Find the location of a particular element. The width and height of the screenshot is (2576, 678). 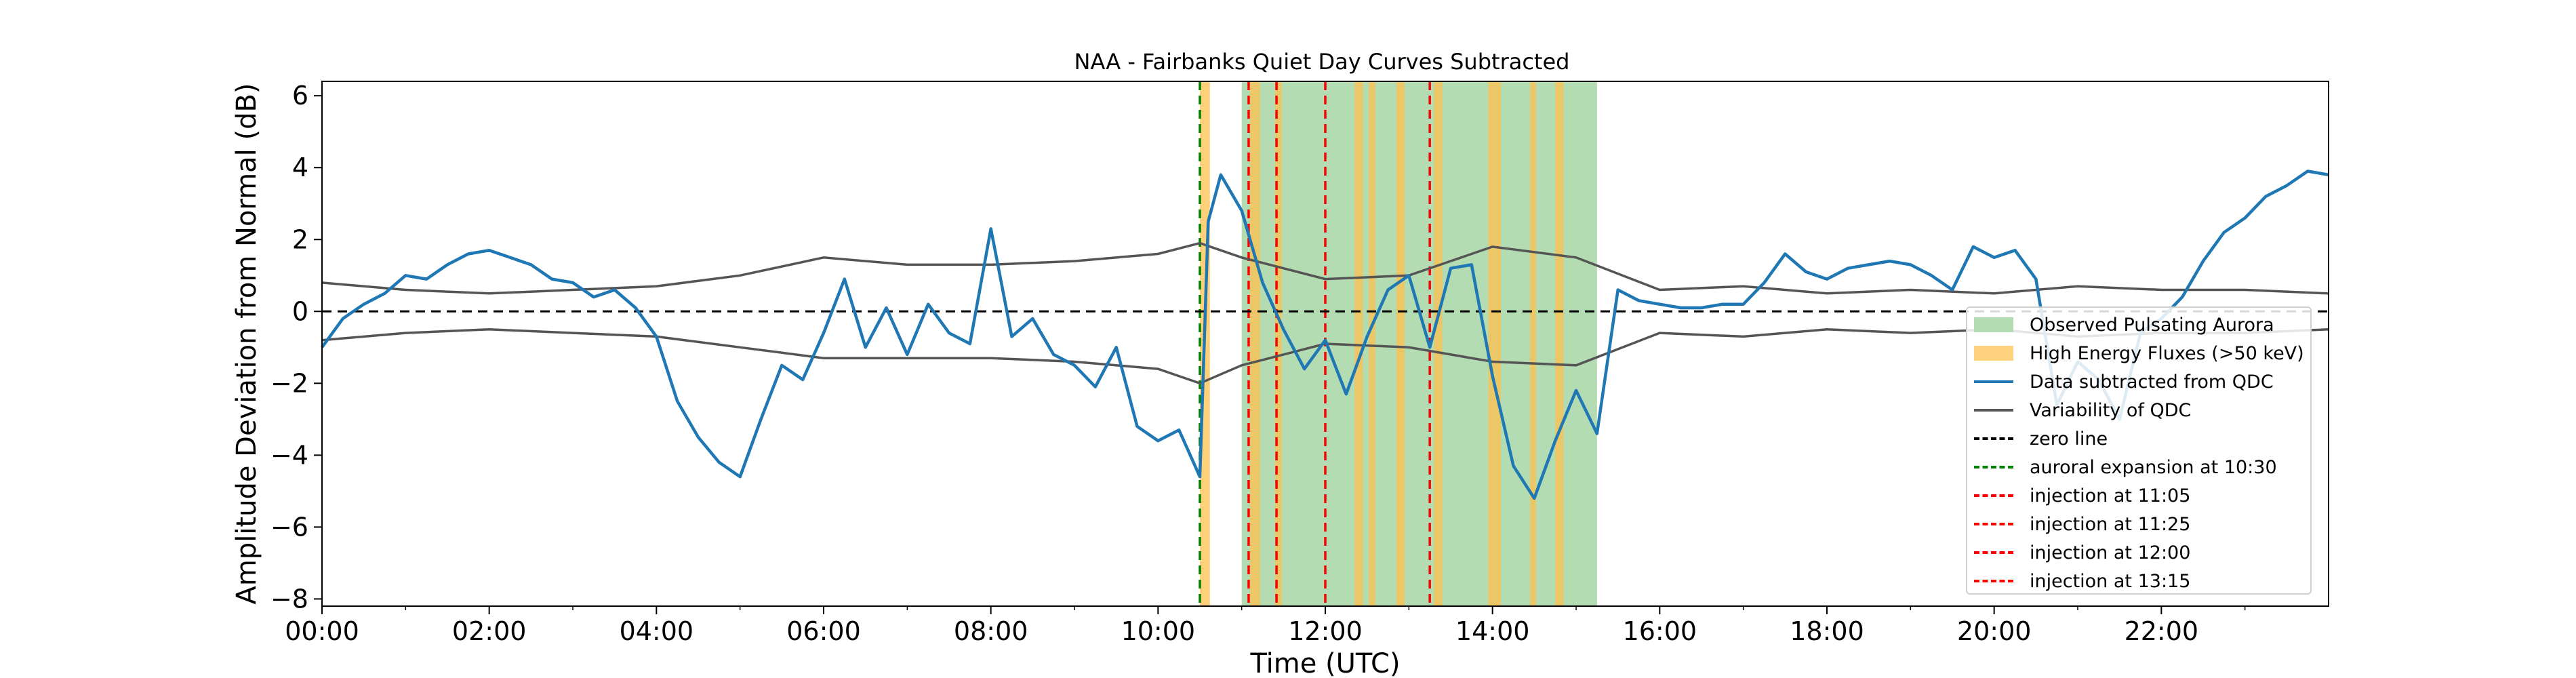

x-tick-label: 18:00 is located at coordinates (1827, 631).